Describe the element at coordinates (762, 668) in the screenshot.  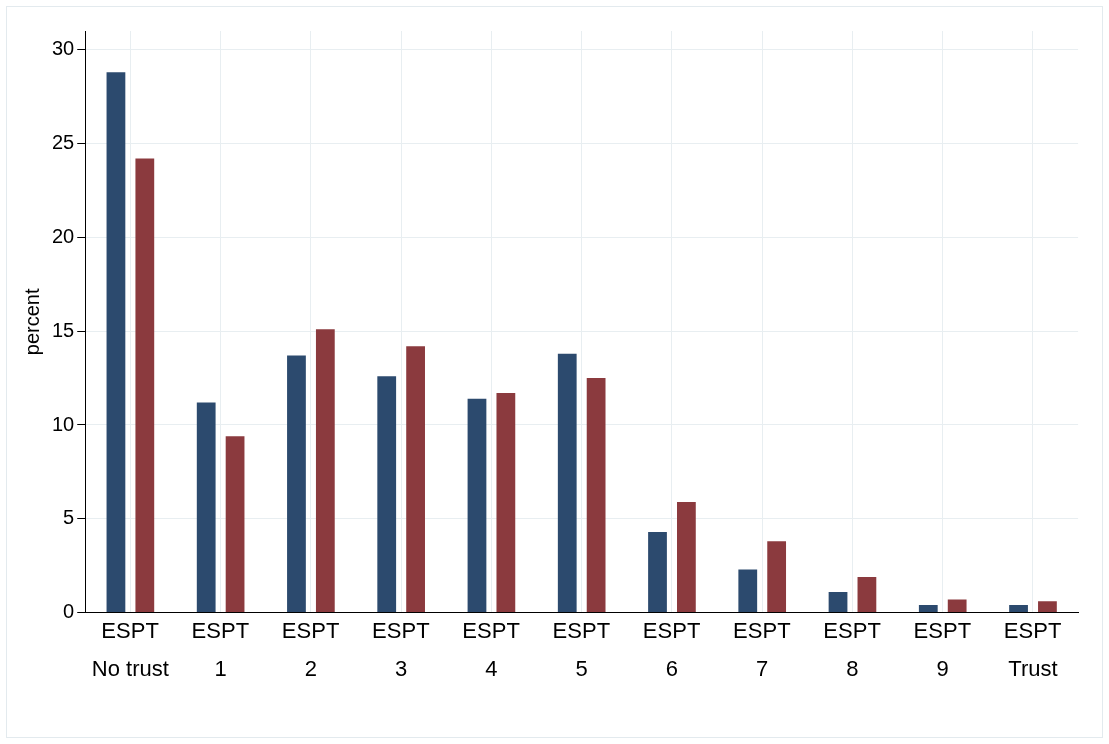
I see `x-tick-label: 7` at that location.